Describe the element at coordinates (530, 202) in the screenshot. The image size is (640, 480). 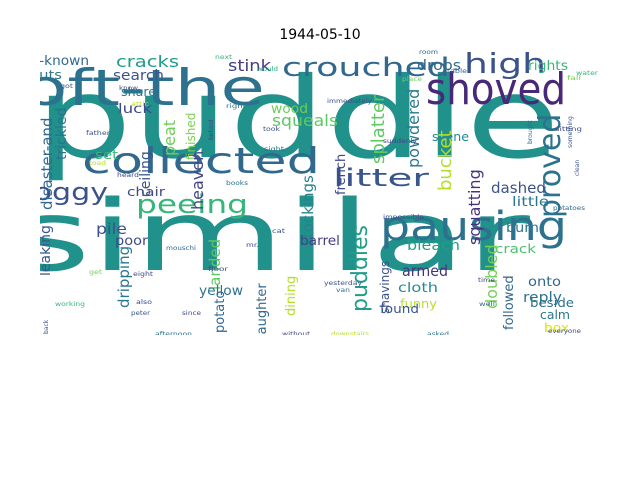
I see `word-little: little` at that location.